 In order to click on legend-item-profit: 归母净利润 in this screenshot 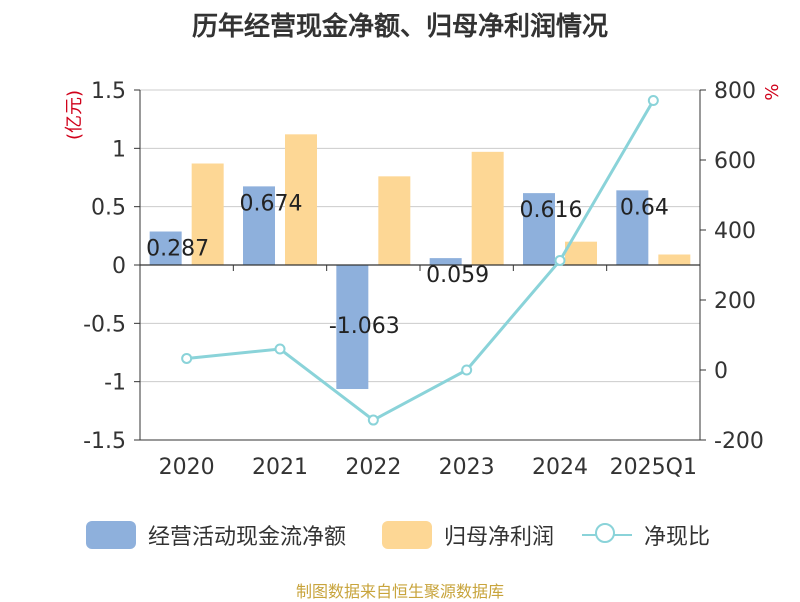, I will do `click(468, 535)`.